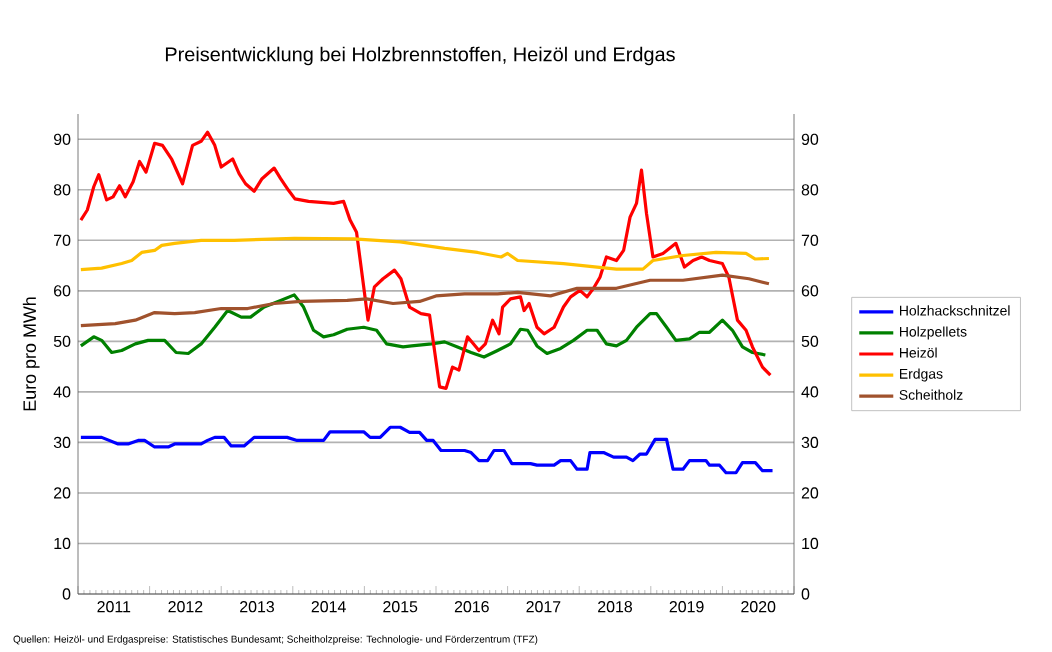  I want to click on chart-title: Preisentwicklung bei Holzbrennstoffen, Heizöl und Erdgas, so click(420, 56).